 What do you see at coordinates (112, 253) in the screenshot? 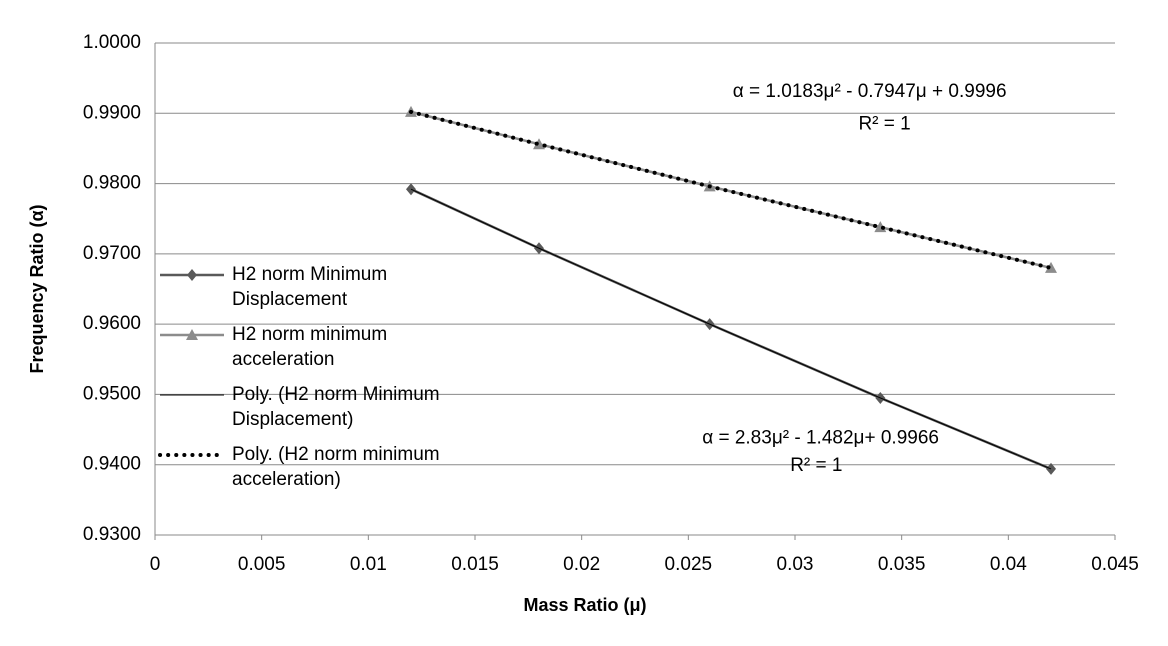
I see `y-tick-label: 0.9700` at bounding box center [112, 253].